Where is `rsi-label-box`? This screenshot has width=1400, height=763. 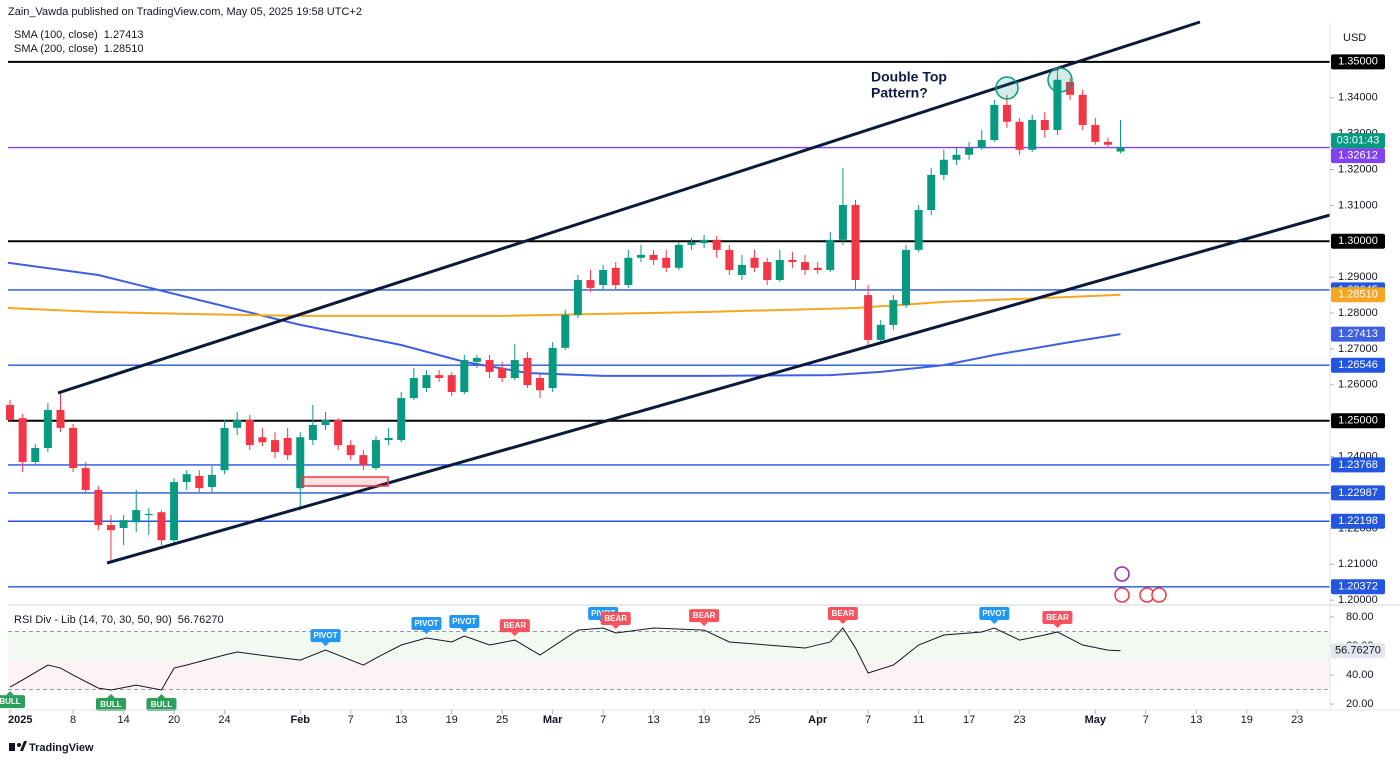 rsi-label-box is located at coordinates (1358, 651).